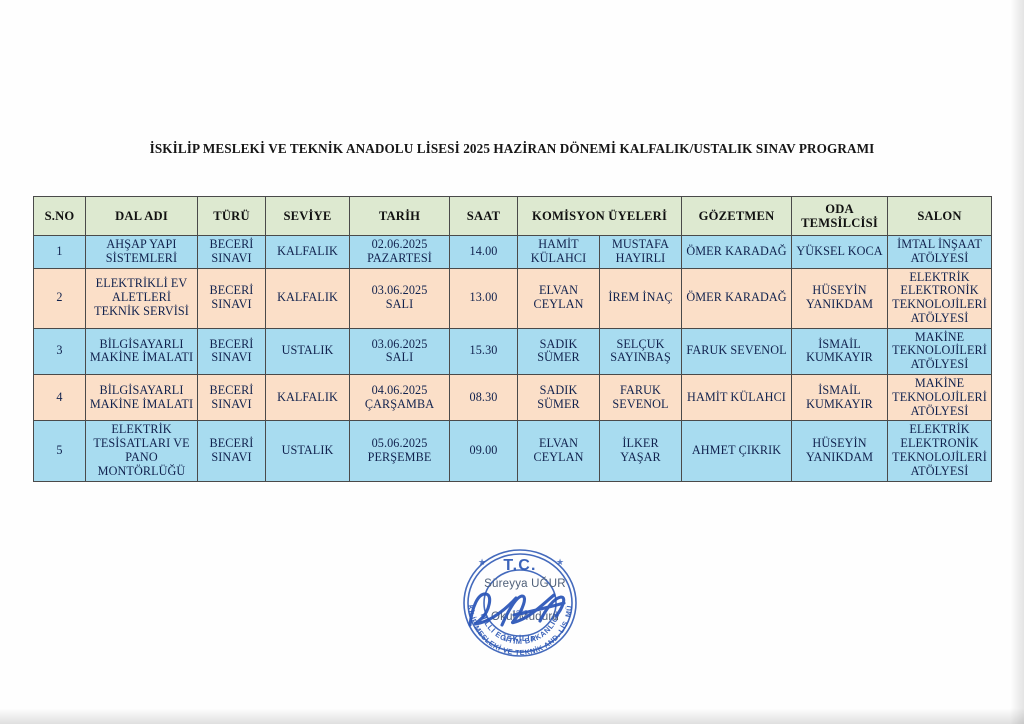  I want to click on cell-sno: 3, so click(59, 351).